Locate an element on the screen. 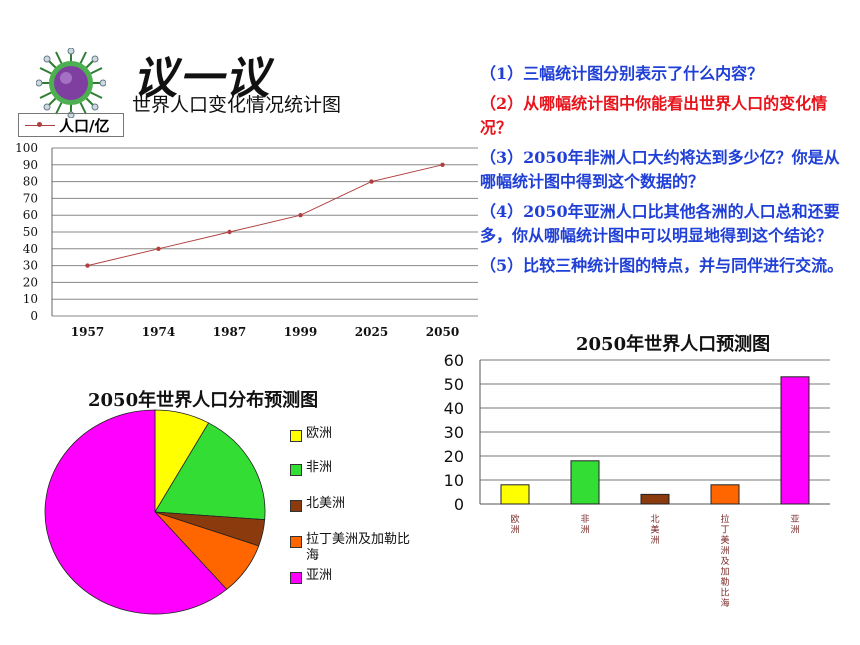 This screenshot has width=860, height=645. line-chart-legend: 人口/亿 is located at coordinates (71, 125).